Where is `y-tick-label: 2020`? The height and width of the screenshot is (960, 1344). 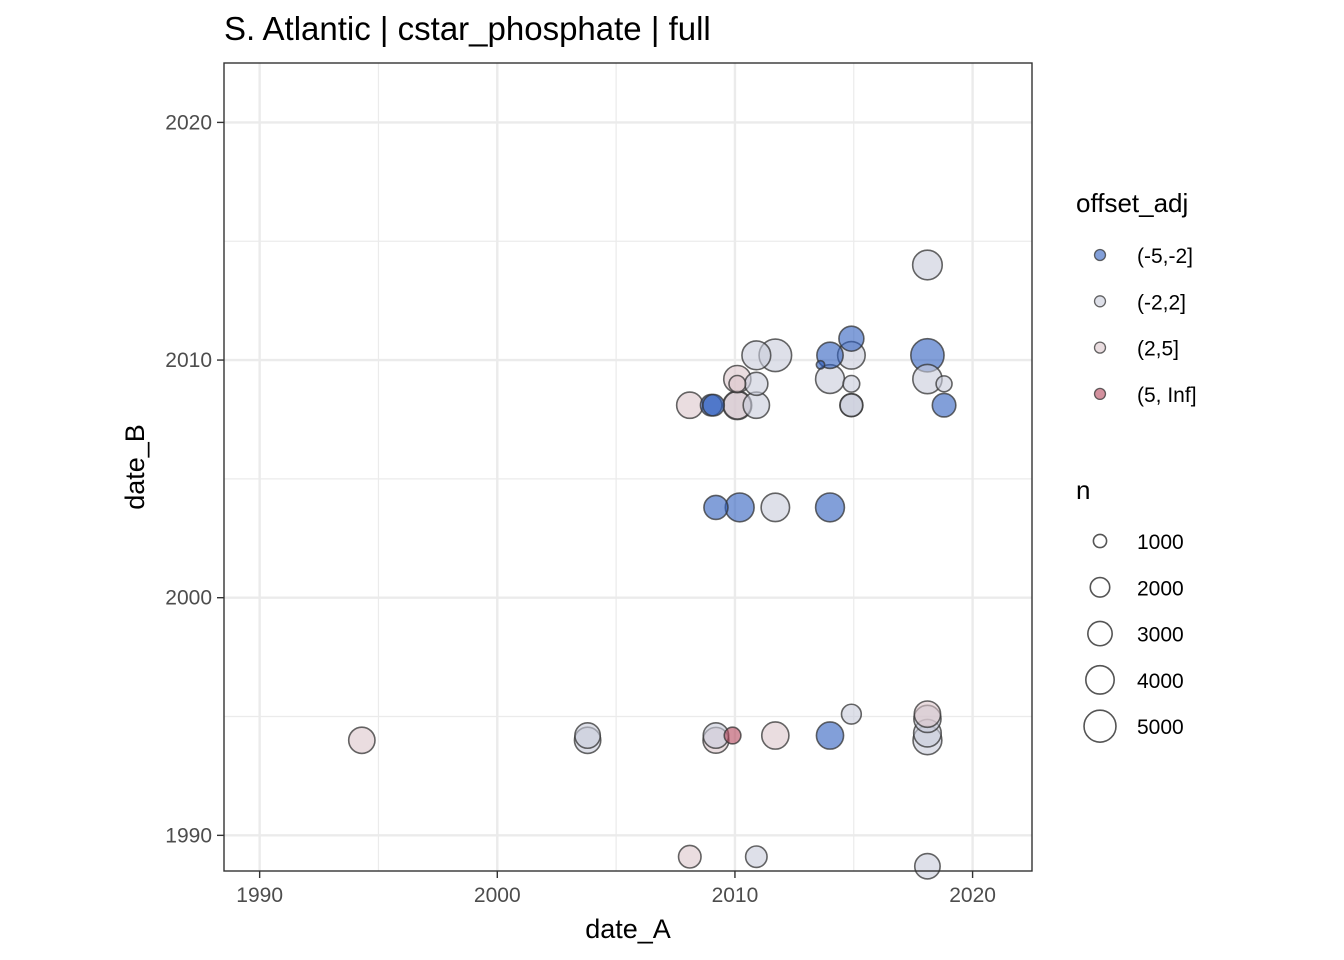 y-tick-label: 2020 is located at coordinates (188, 122).